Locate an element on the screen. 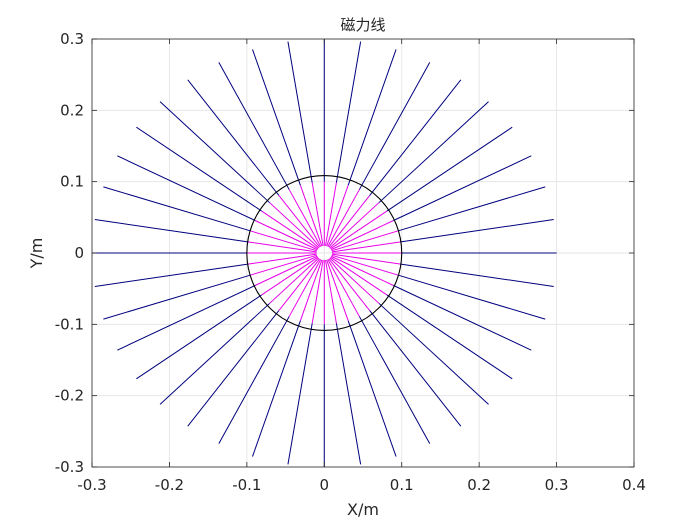 This screenshot has width=700, height=525. x-tick-label: 0.3 is located at coordinates (557, 485).